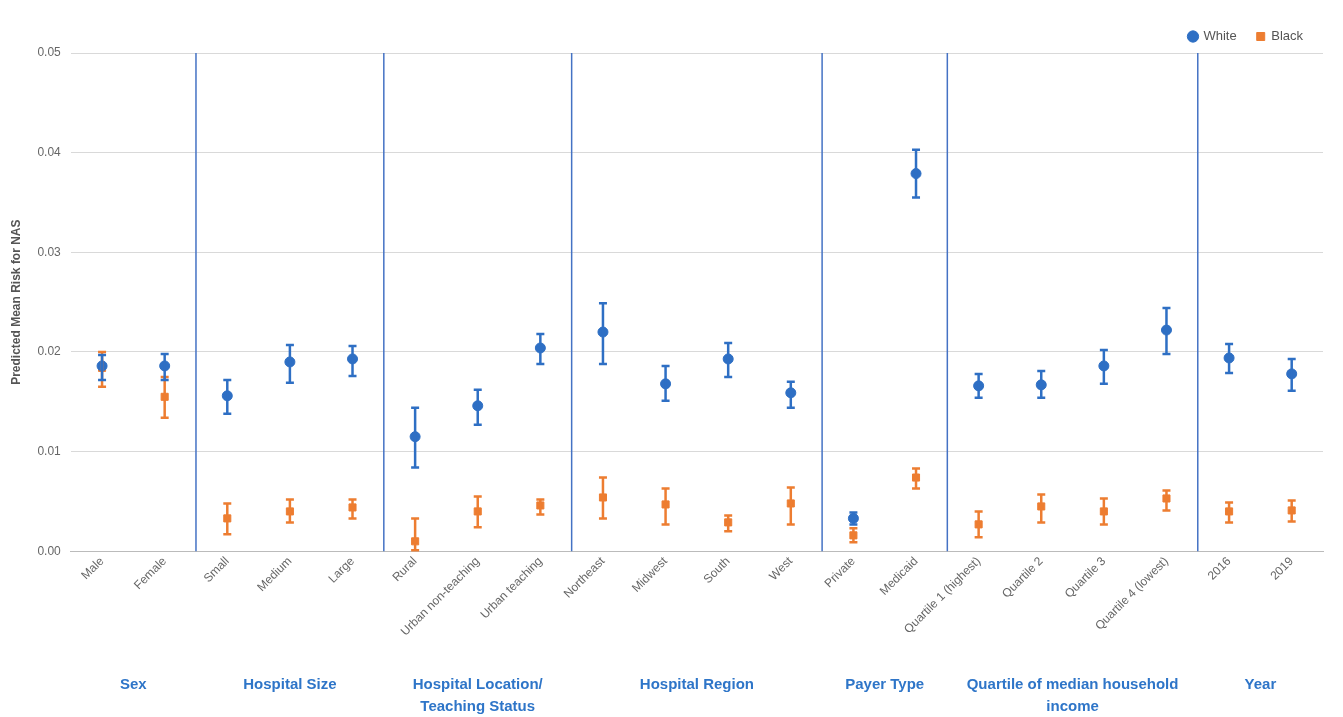 This screenshot has width=1343, height=717. Describe the element at coordinates (49, 550) in the screenshot. I see `y-tick-label: 0.00` at that location.